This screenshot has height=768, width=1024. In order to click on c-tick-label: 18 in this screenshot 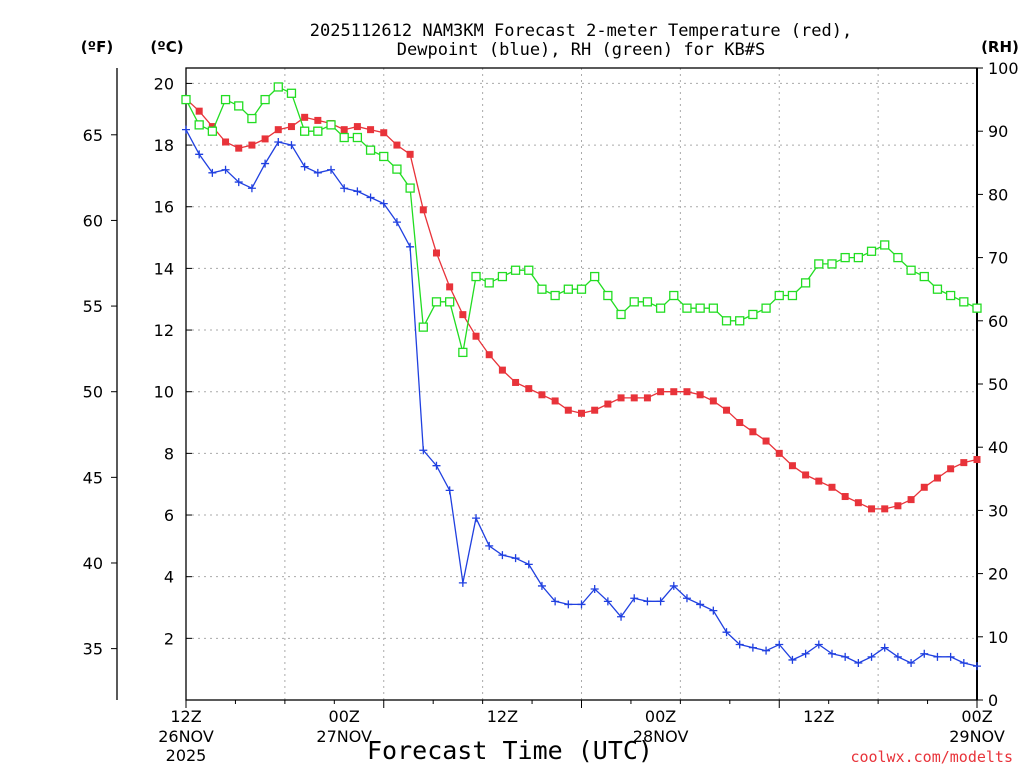, I will do `click(164, 145)`.